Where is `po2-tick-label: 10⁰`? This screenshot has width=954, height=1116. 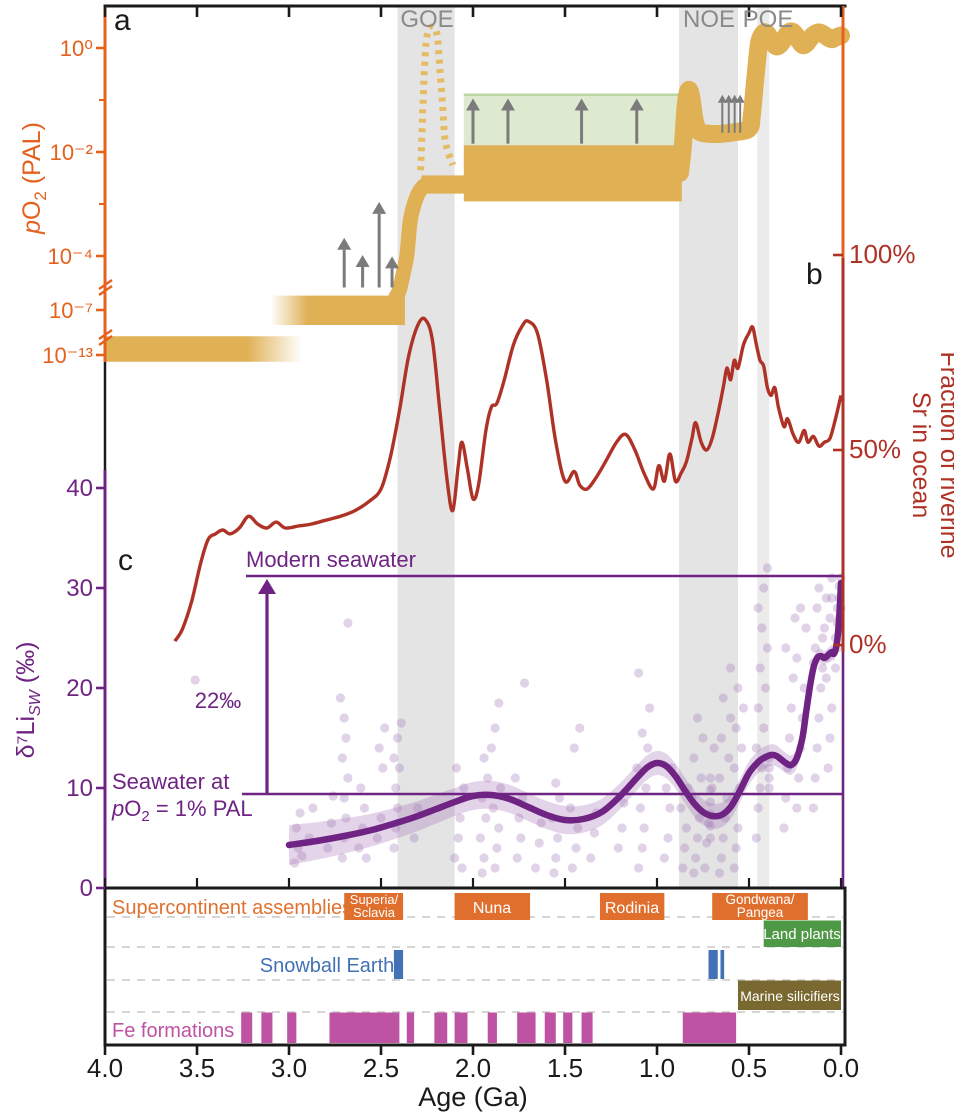 po2-tick-label: 10⁰ is located at coordinates (76, 48).